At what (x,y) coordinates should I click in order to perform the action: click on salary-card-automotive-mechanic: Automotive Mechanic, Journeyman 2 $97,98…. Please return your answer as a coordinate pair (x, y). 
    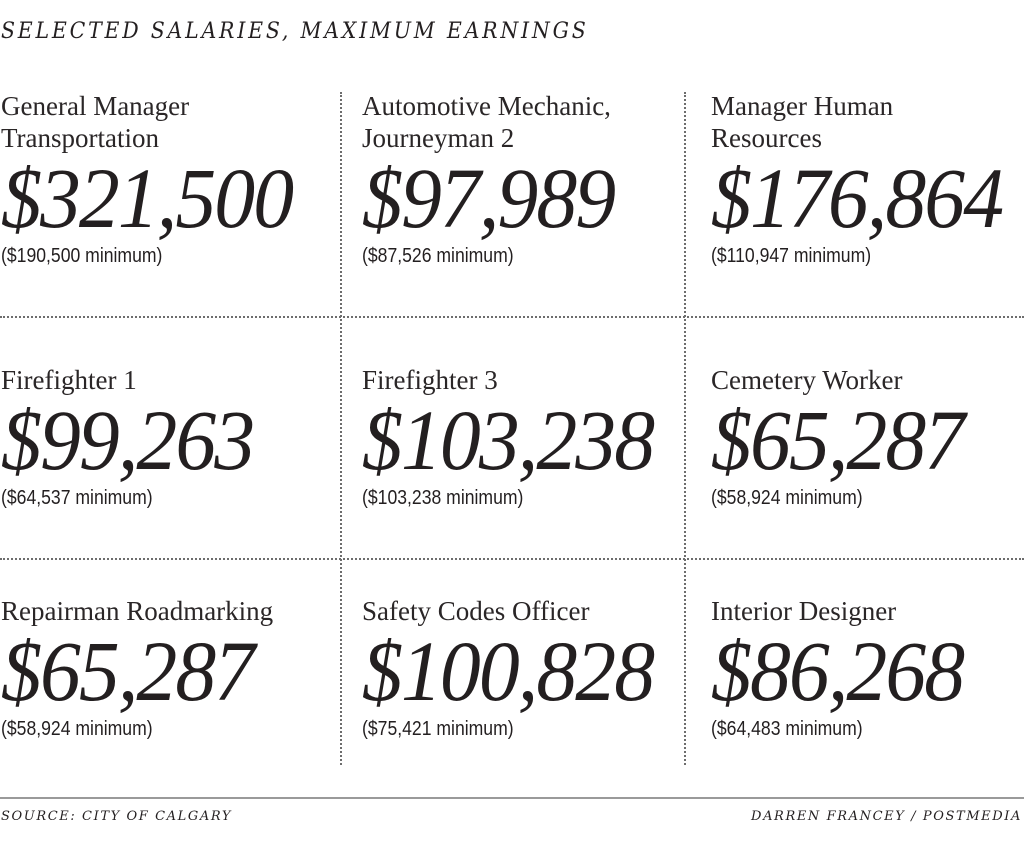
    Looking at the image, I should click on (522, 179).